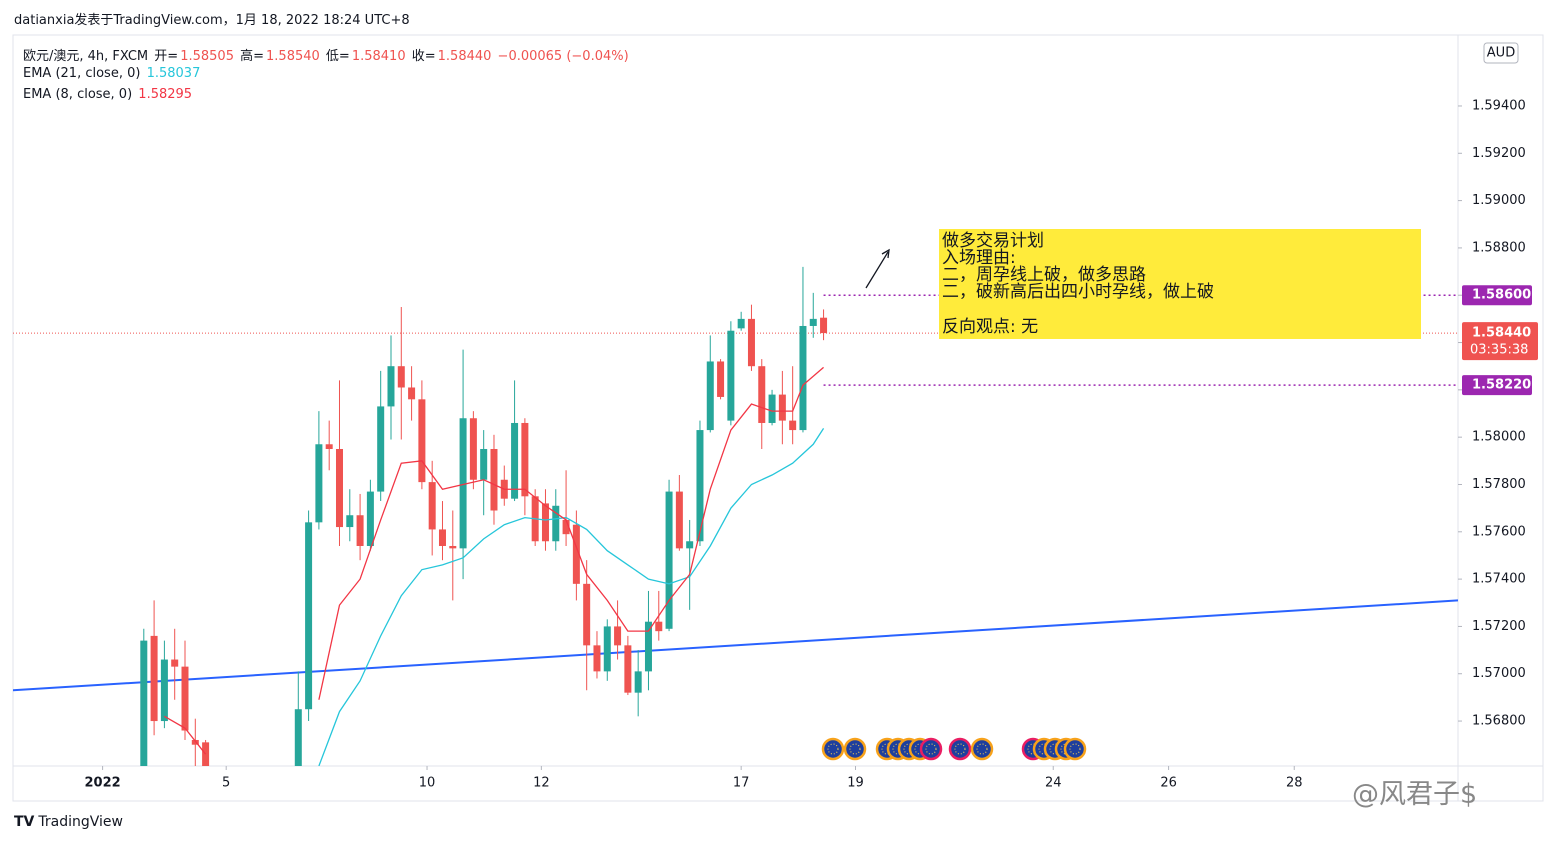 This screenshot has height=845, width=1556. Describe the element at coordinates (541, 783) in the screenshot. I see `x-tick-label: 12` at that location.